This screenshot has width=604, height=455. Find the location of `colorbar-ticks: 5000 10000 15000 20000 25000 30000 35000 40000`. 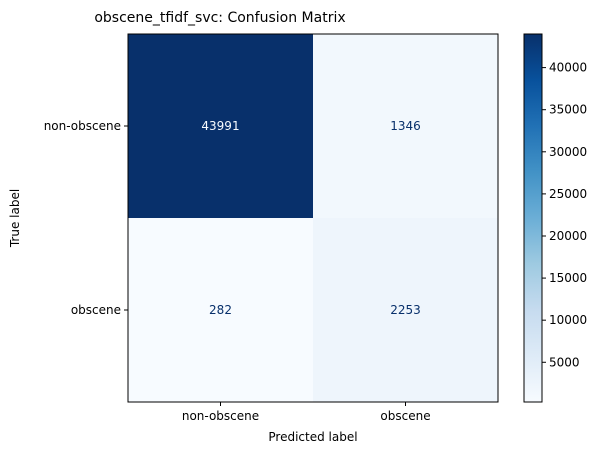

colorbar-ticks: 5000 10000 15000 20000 25000 30000 35000 40000 is located at coordinates (564, 215).